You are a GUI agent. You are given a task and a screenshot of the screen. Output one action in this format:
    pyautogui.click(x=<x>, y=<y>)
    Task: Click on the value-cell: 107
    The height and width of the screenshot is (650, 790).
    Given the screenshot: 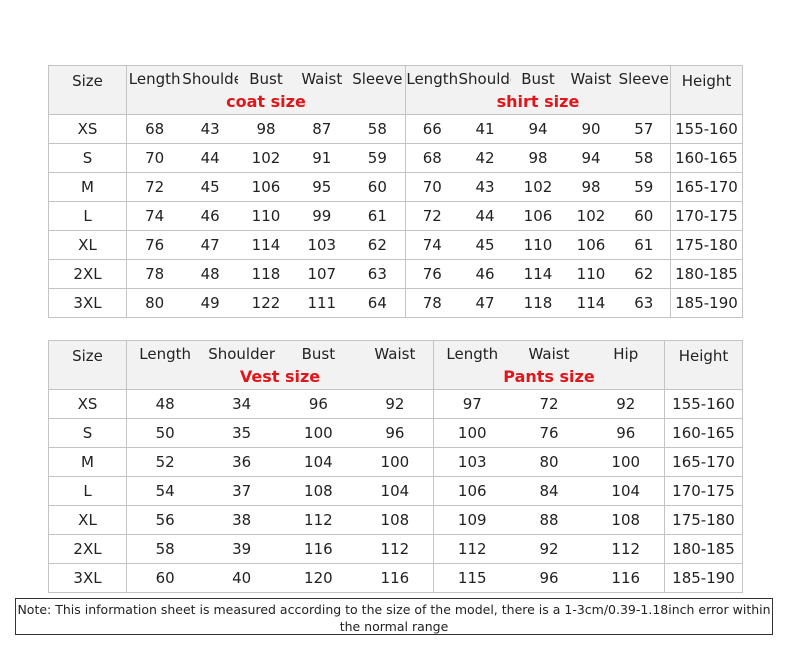 What is the action you would take?
    pyautogui.click(x=321, y=274)
    